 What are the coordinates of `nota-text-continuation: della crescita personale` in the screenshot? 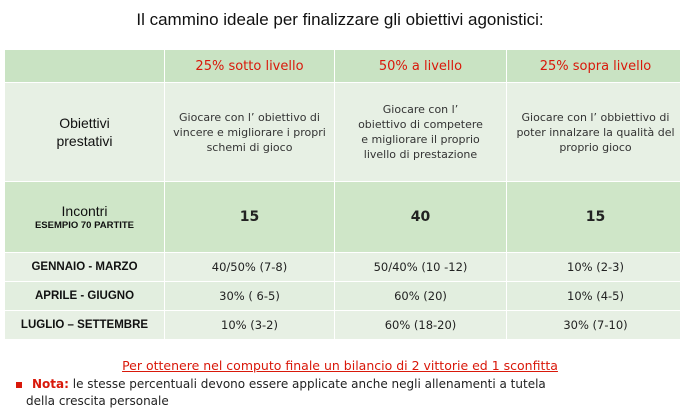 It's located at (97, 401).